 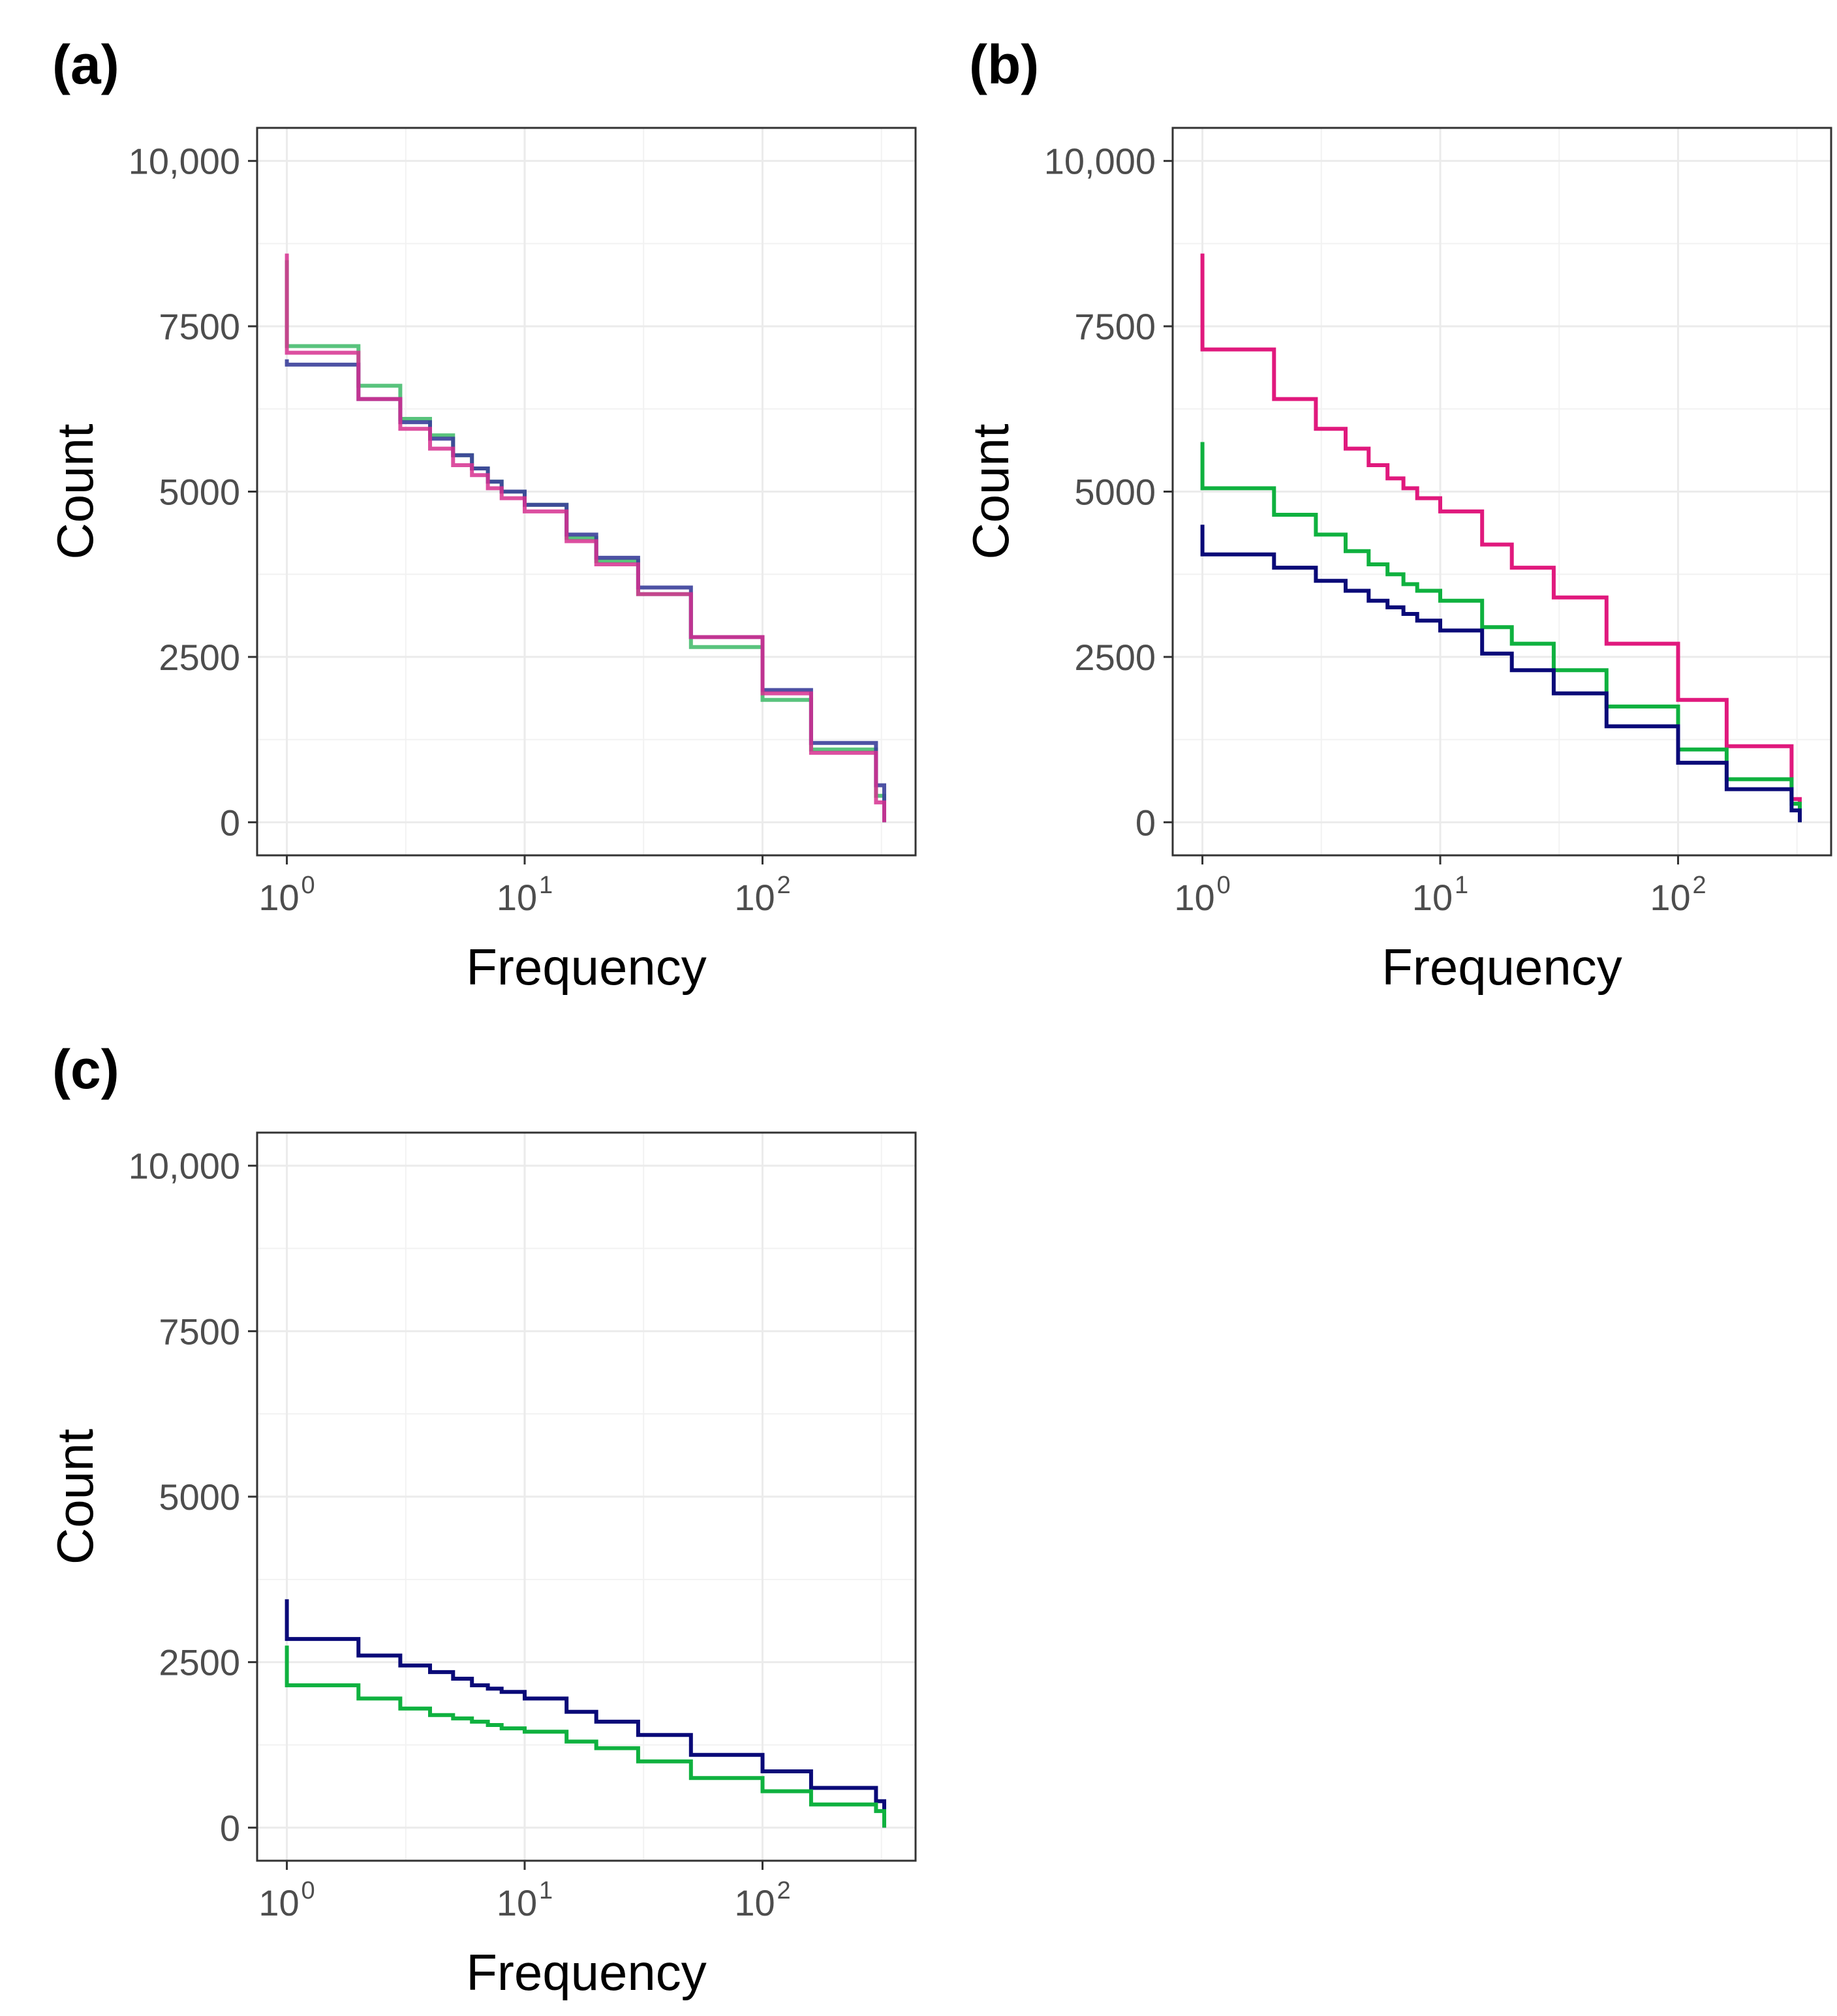 What do you see at coordinates (86, 1069) in the screenshot?
I see `panel-label: (c)` at bounding box center [86, 1069].